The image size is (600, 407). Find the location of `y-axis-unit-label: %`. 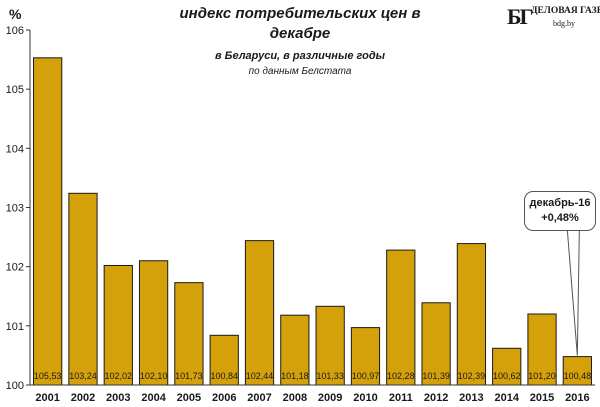

y-axis-unit-label: % is located at coordinates (15, 14).